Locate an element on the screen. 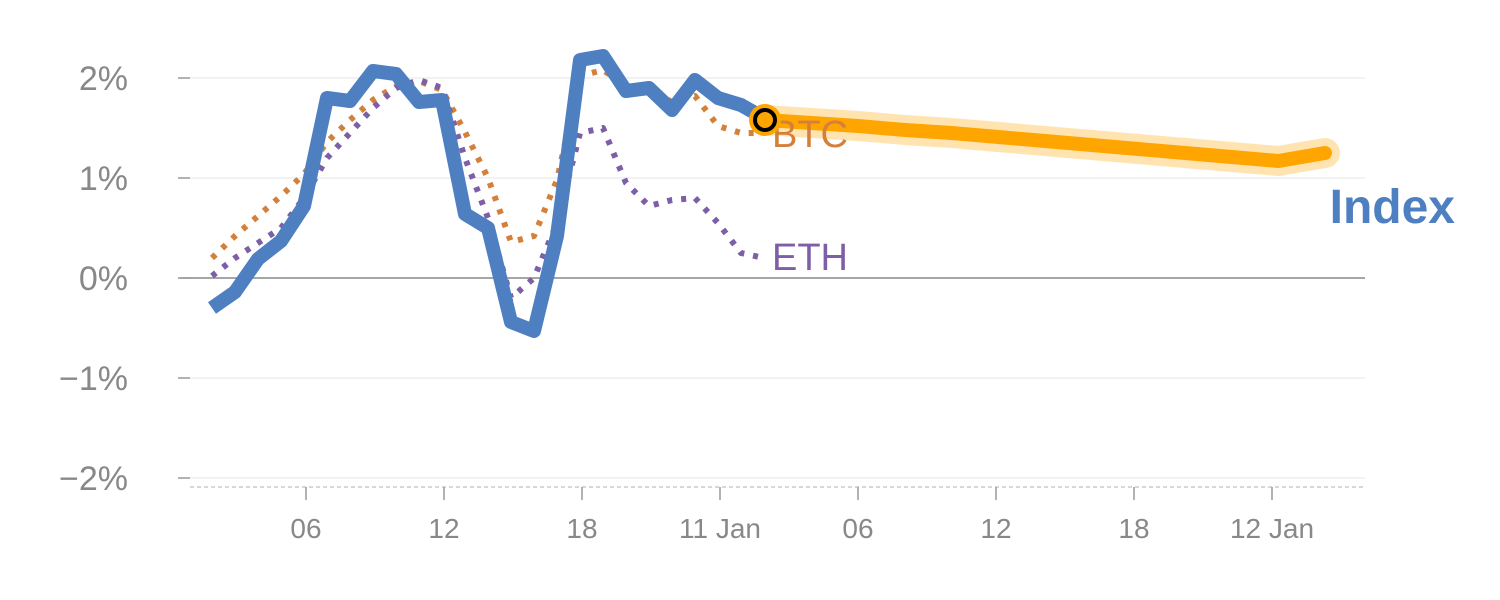 The width and height of the screenshot is (1500, 600). marker-dot is located at coordinates (765, 120).